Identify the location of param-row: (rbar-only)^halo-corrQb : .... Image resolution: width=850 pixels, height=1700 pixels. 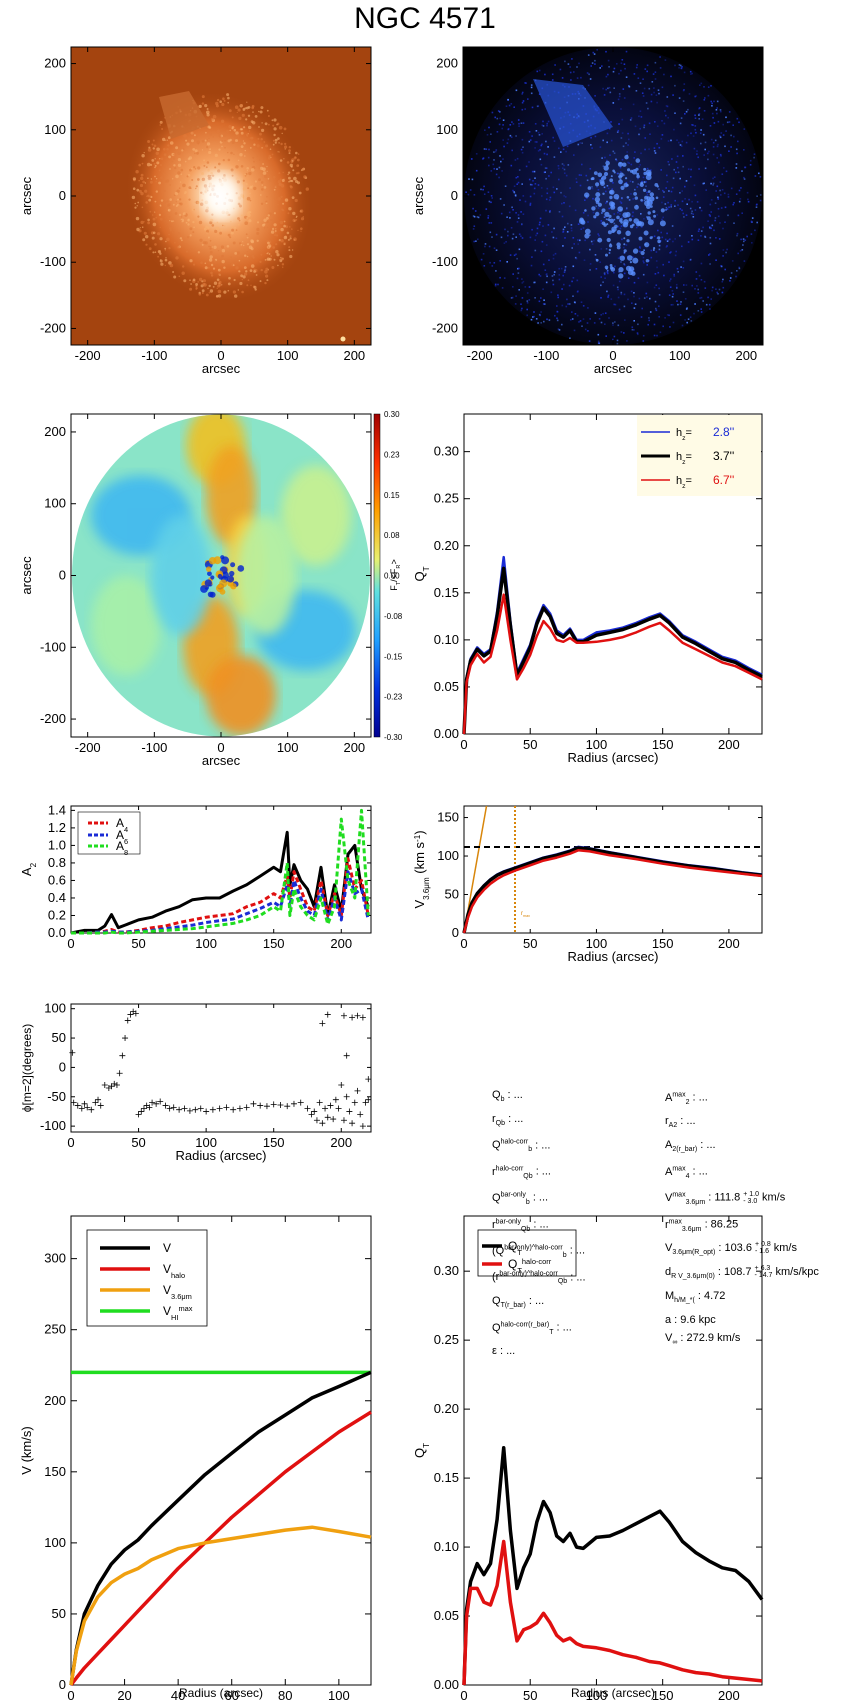
(539, 1279).